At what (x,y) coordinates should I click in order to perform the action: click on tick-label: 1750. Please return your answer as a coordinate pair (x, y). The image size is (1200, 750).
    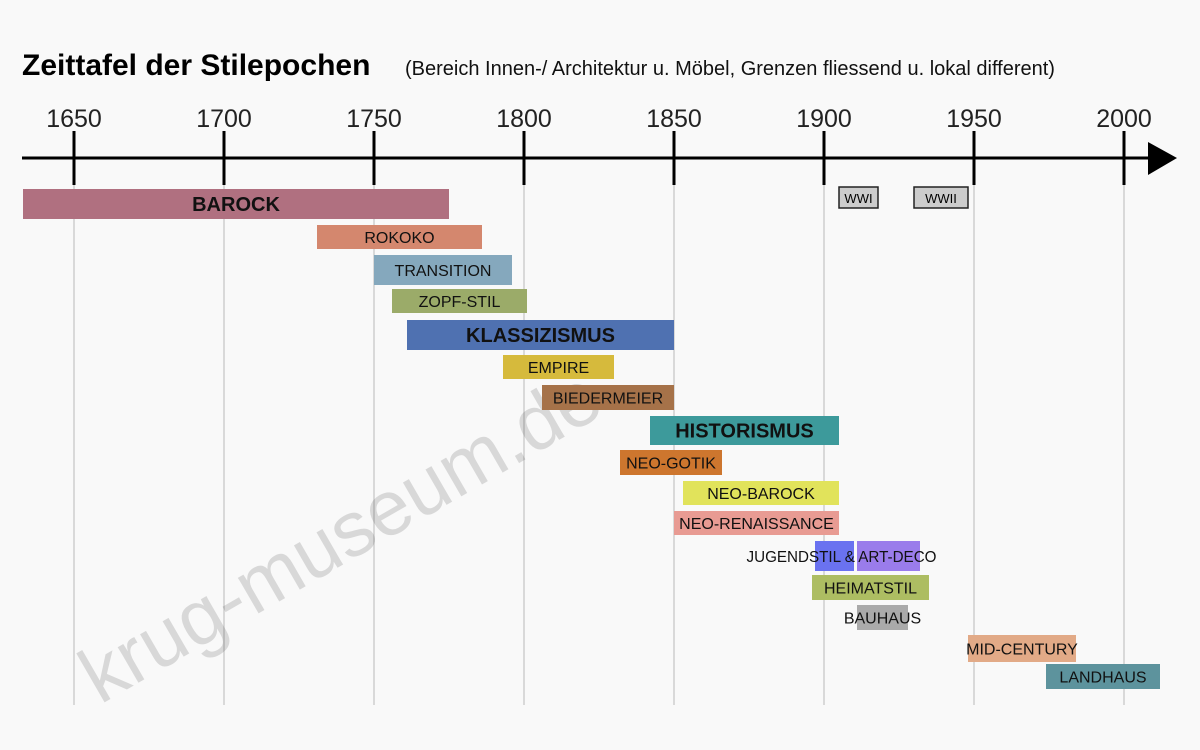
    Looking at the image, I should click on (374, 119).